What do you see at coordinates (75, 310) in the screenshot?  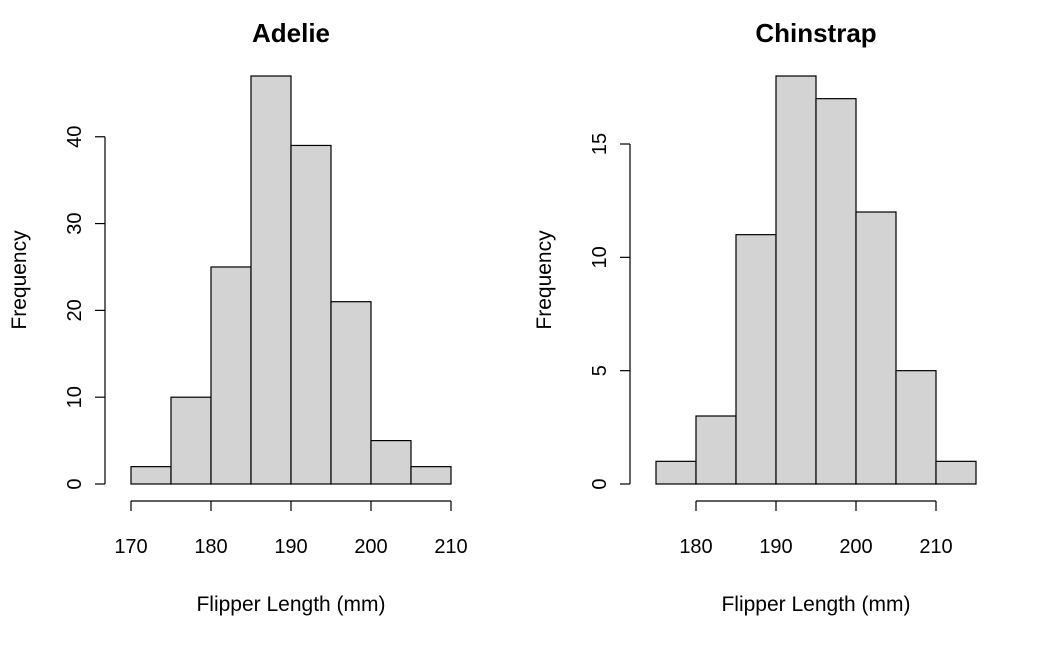 I see `y-tick-label: 20` at bounding box center [75, 310].